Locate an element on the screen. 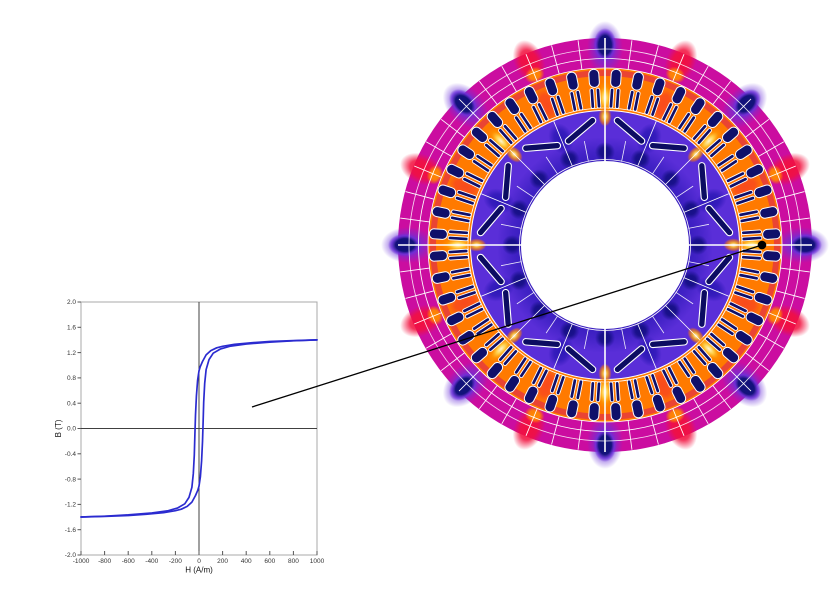 This screenshot has height=606, width=837. y-tick-label: -0.8 is located at coordinates (71, 479).